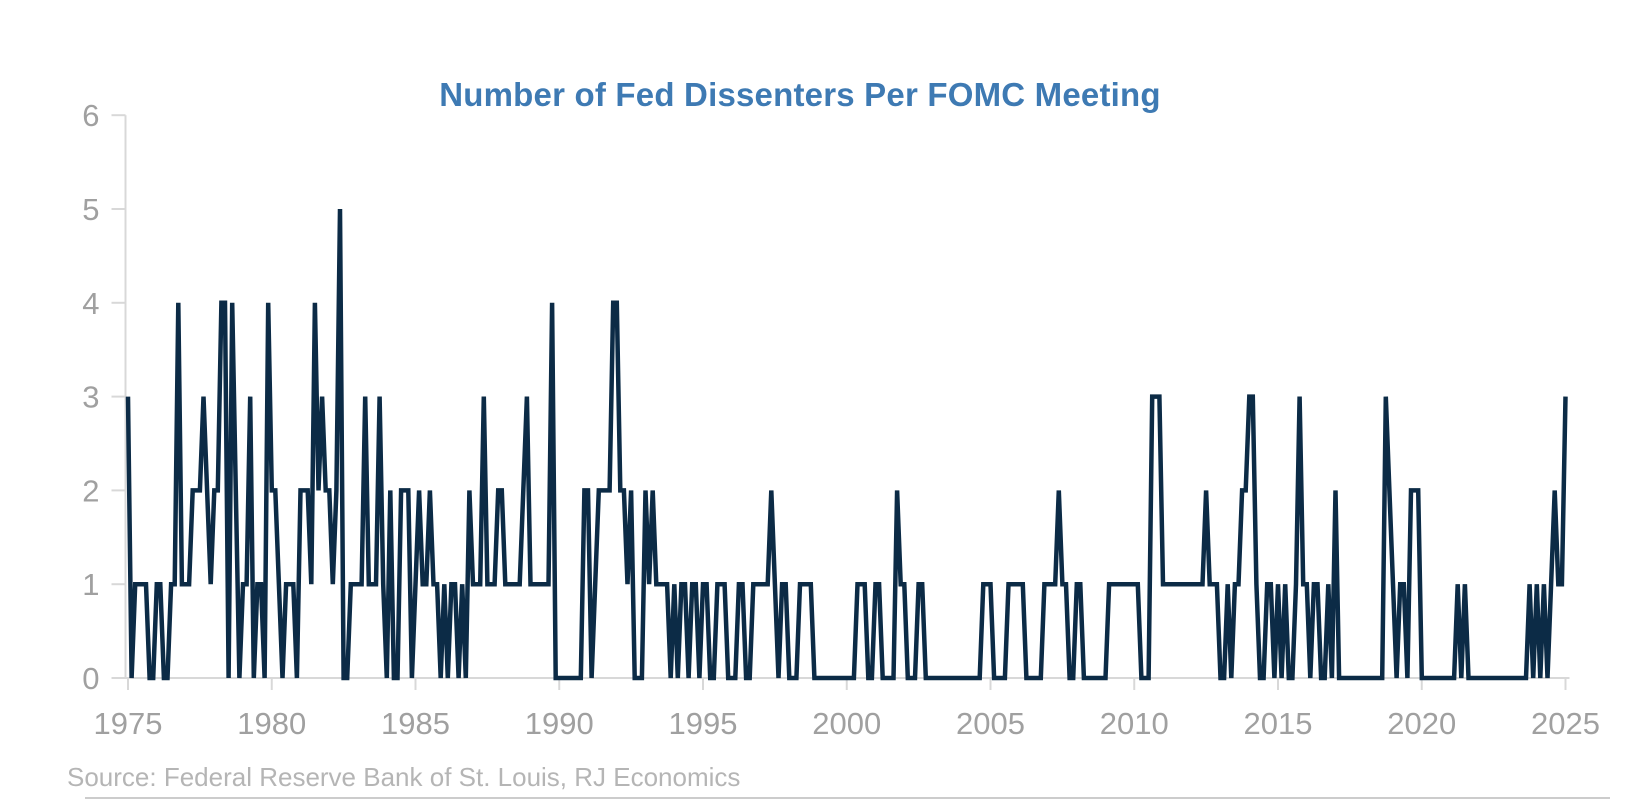 This screenshot has height=806, width=1644. Describe the element at coordinates (846, 723) in the screenshot. I see `x-axis-label: 2000` at that location.